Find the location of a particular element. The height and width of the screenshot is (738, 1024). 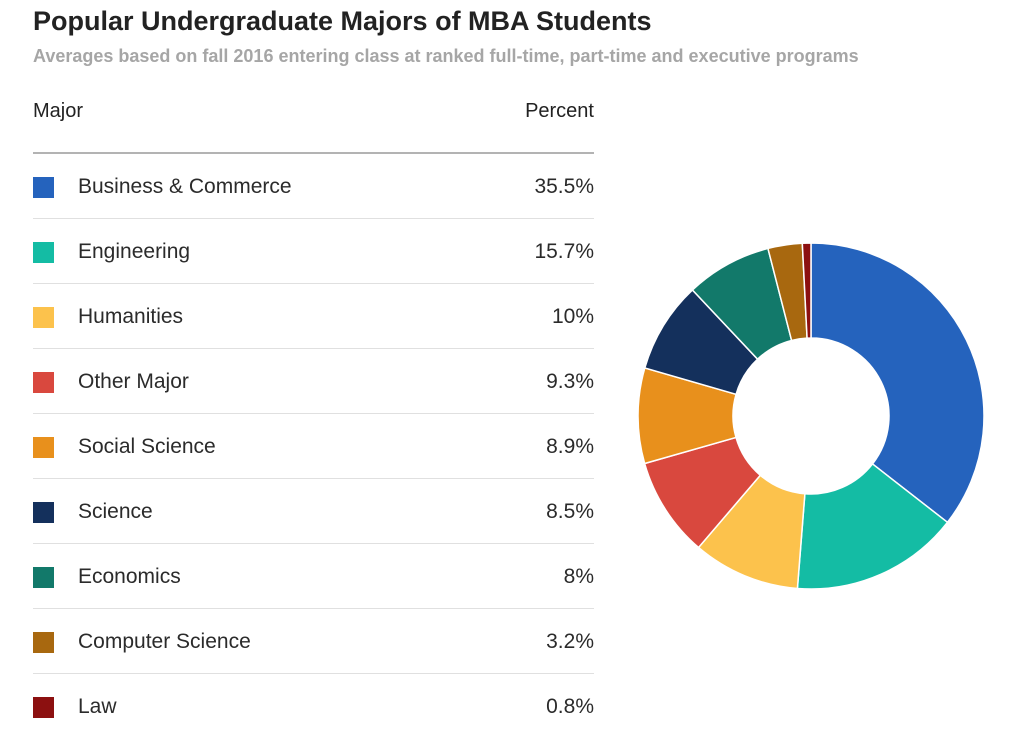

legend-value: 8.5% is located at coordinates (570, 511).